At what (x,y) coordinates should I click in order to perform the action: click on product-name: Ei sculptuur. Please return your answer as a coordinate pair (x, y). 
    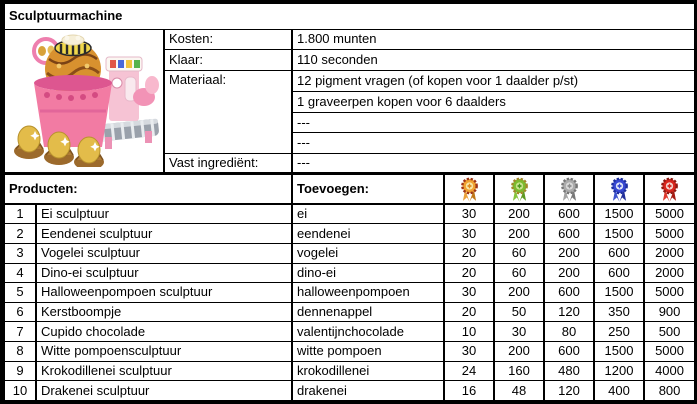
    Looking at the image, I should click on (164, 214).